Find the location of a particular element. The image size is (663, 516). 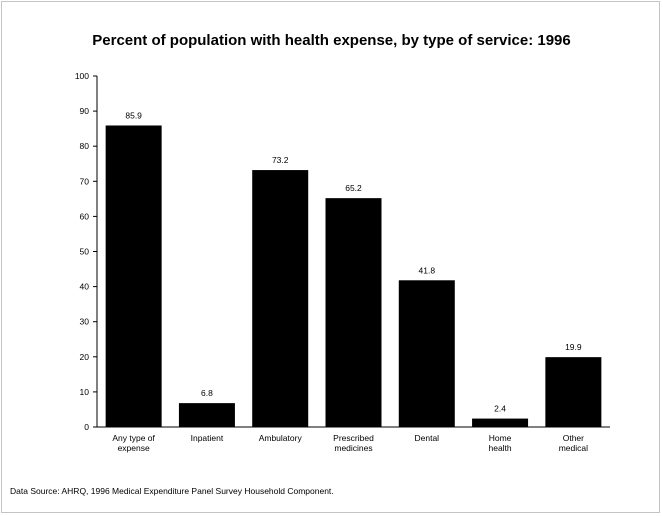

bar-value-label: 65.2 is located at coordinates (353, 188).